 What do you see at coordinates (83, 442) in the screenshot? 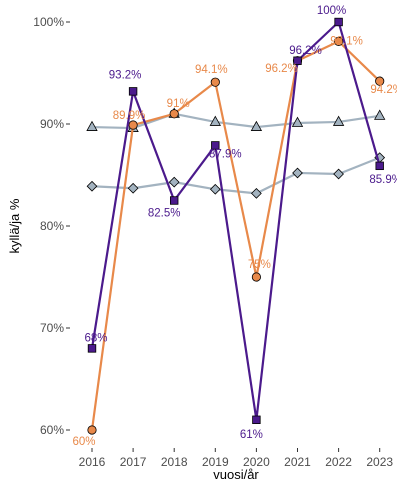
I see `series-2-data-label: 60%` at bounding box center [83, 442].